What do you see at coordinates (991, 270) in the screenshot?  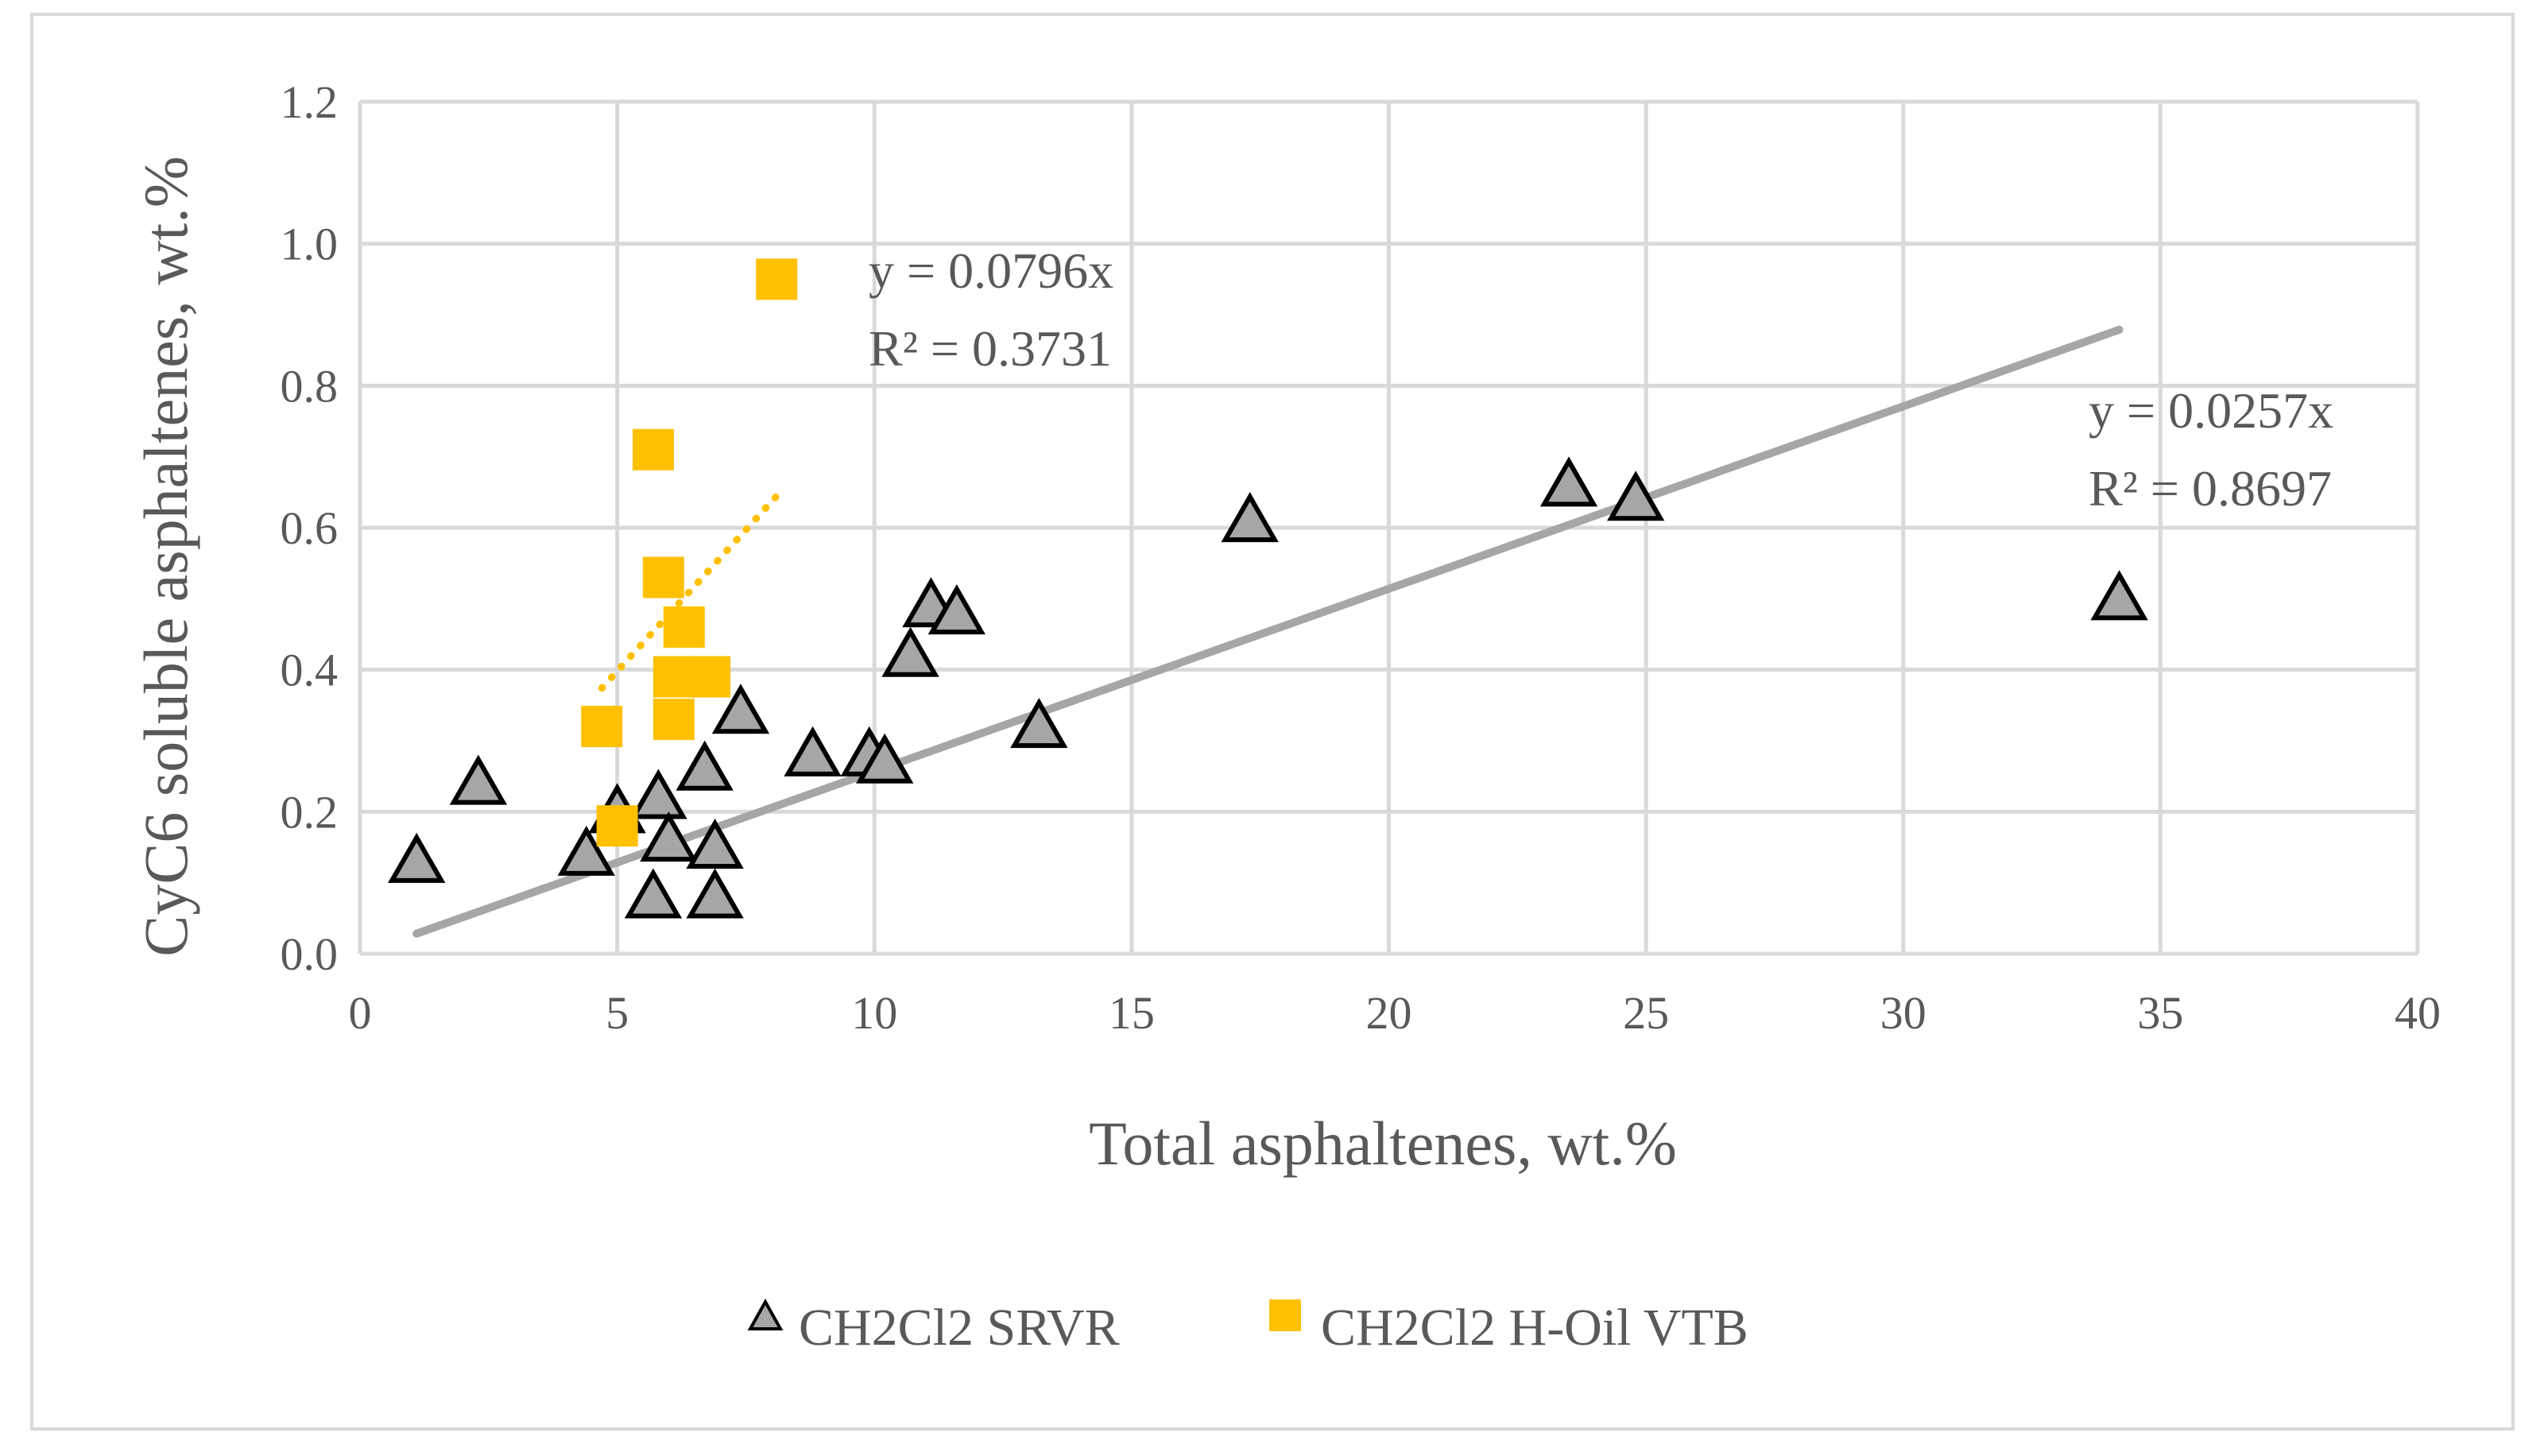 I see `equation-h-oil-vtb: y = 0.0796x` at bounding box center [991, 270].